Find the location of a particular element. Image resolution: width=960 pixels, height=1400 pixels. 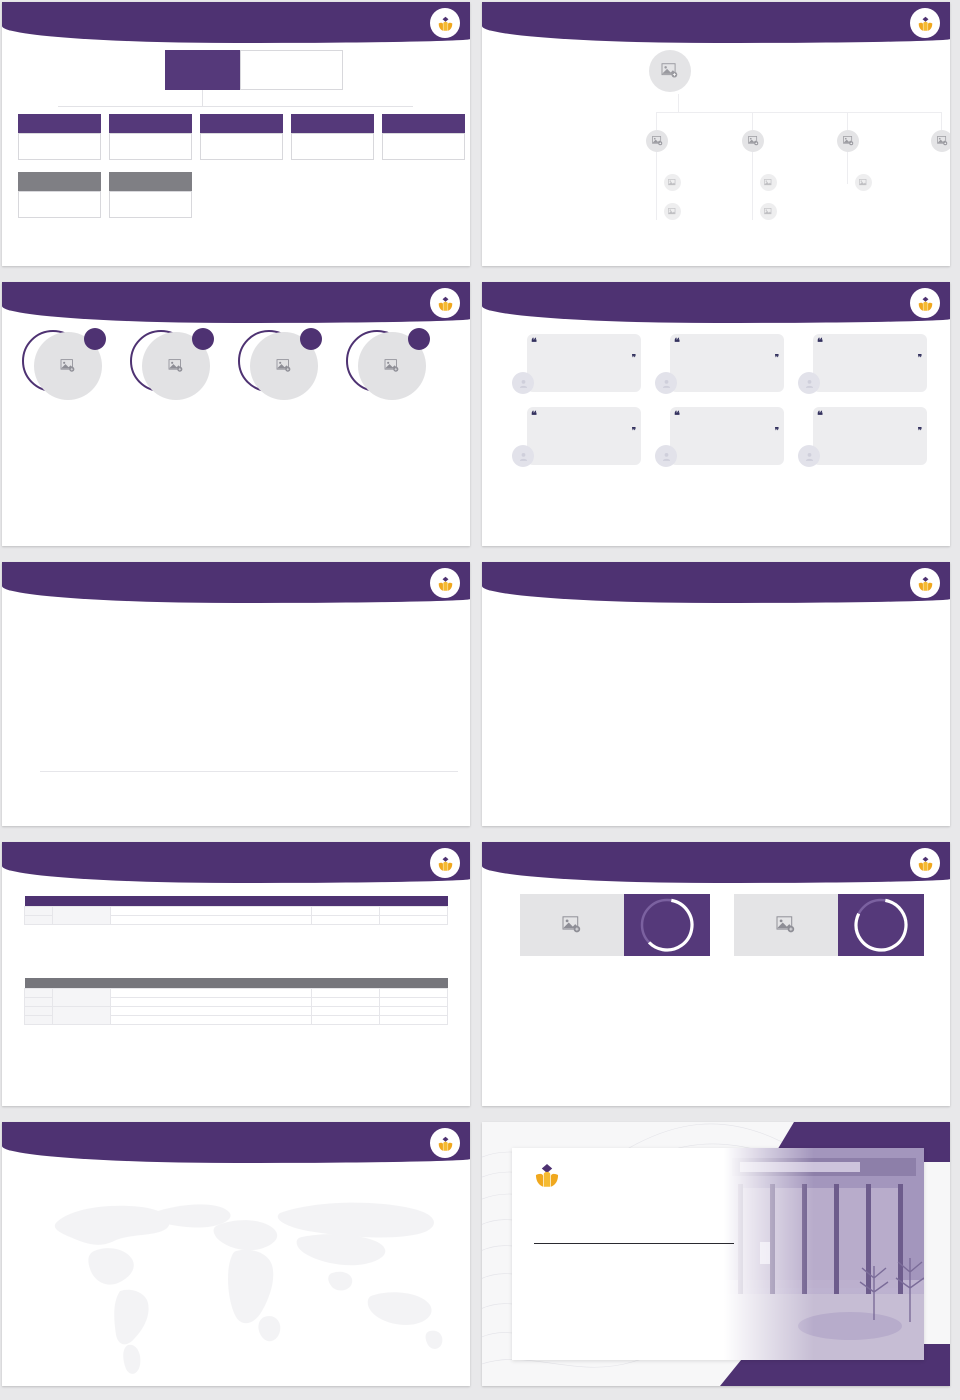

role-badge is located at coordinates (311, 339).